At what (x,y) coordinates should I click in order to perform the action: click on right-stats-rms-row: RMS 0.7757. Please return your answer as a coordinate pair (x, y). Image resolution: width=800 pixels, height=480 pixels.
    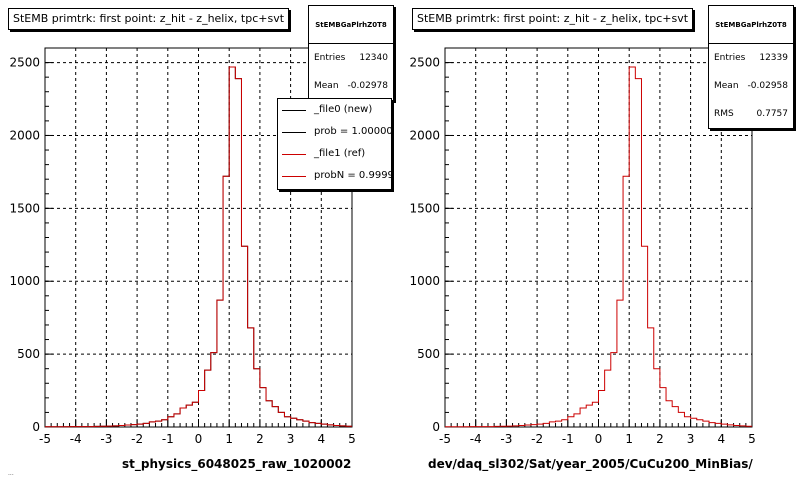
    Looking at the image, I should click on (751, 114).